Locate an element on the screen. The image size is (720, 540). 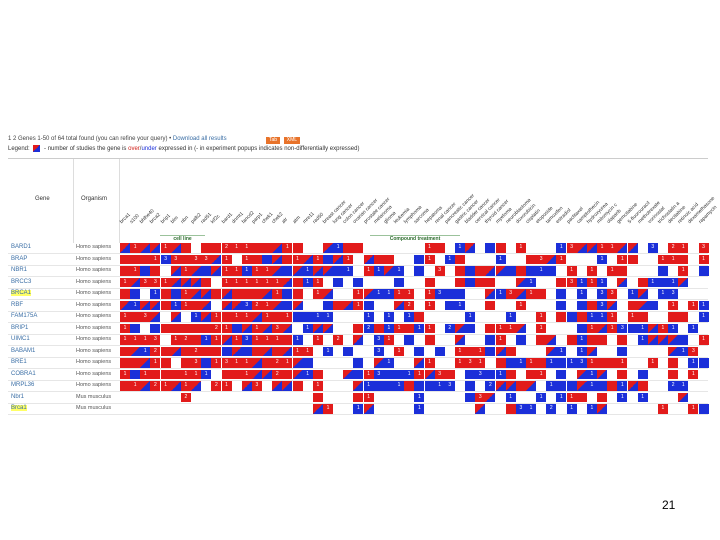
condition-header: nbn is located at coordinates (184, 219).